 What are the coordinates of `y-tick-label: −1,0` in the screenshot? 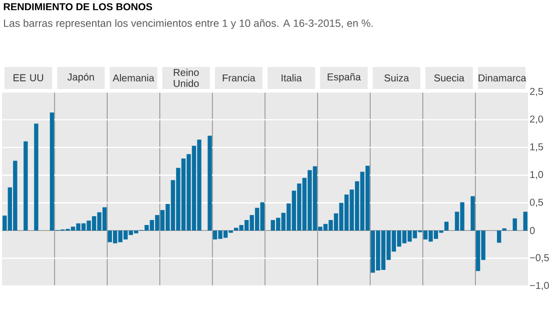 It's located at (539, 286).